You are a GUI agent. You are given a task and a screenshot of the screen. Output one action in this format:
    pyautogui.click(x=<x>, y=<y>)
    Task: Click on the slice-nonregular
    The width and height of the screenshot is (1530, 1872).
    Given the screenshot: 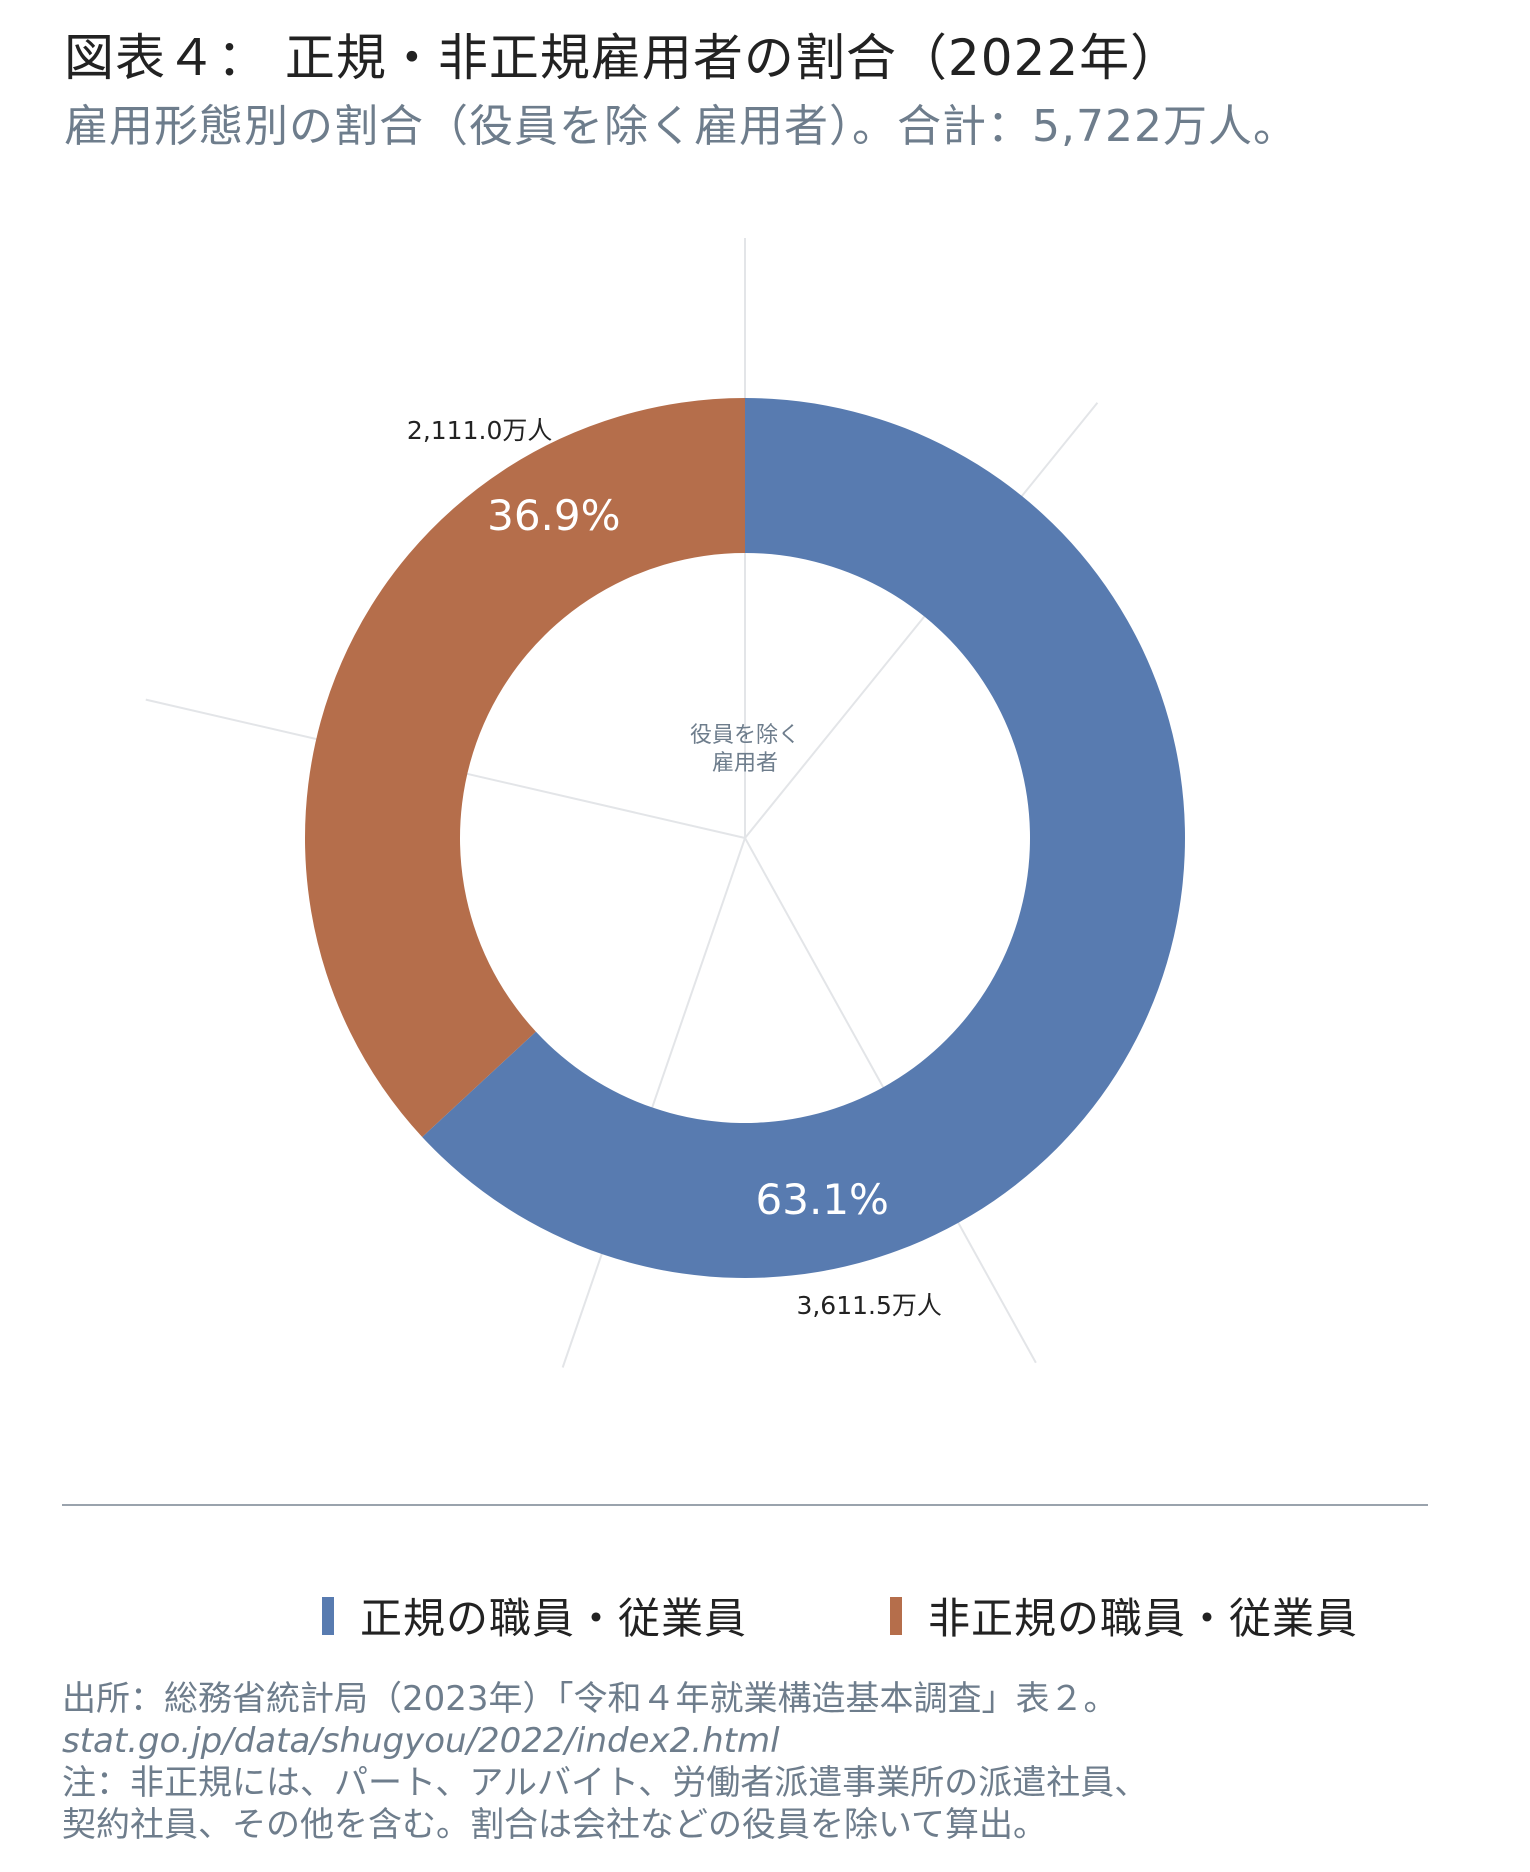 What is the action you would take?
    pyautogui.click(x=525, y=767)
    